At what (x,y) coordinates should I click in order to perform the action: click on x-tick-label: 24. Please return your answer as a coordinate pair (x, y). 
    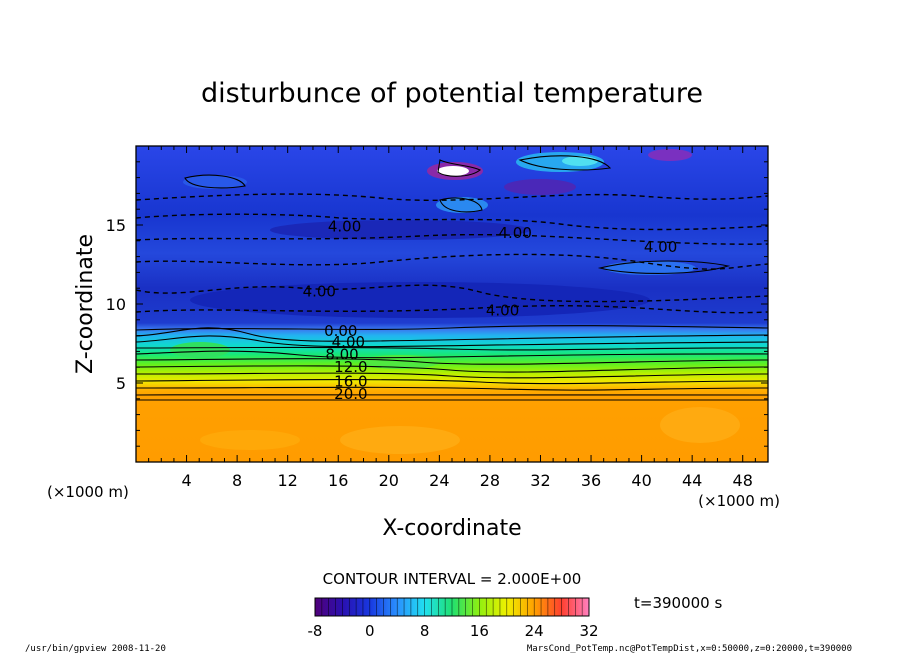
    Looking at the image, I should click on (439, 480).